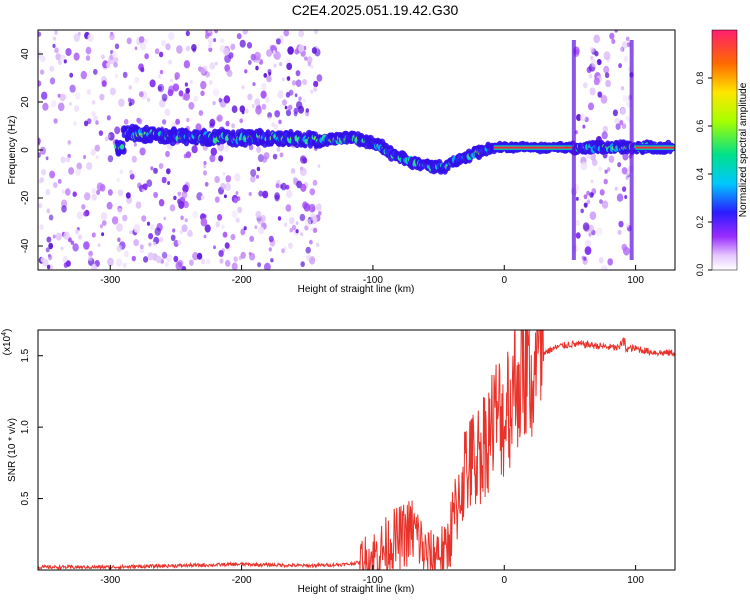  I want to click on snr-x-label: Height of straight line (km), so click(356, 589).